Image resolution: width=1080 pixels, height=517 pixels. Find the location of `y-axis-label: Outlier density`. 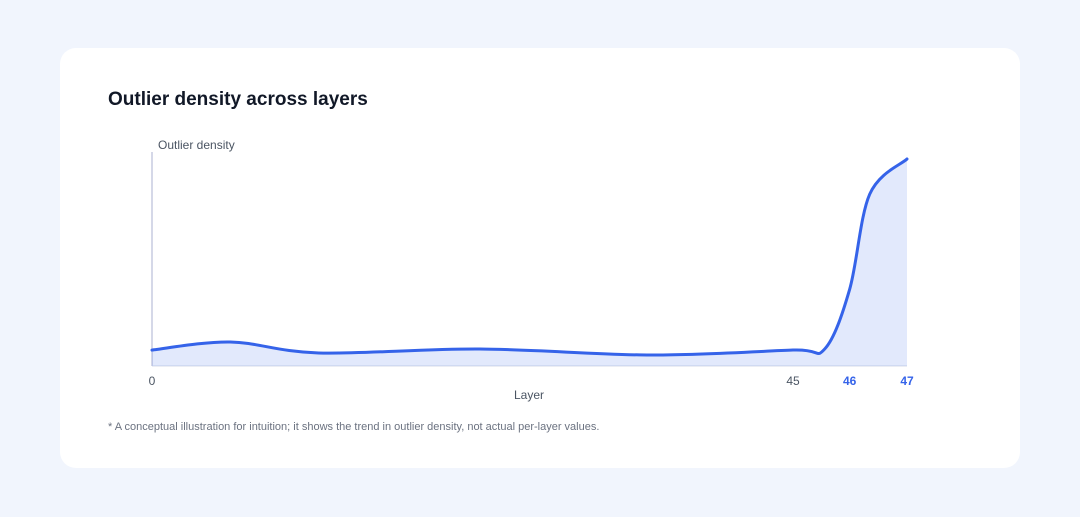

y-axis-label: Outlier density is located at coordinates (196, 145).